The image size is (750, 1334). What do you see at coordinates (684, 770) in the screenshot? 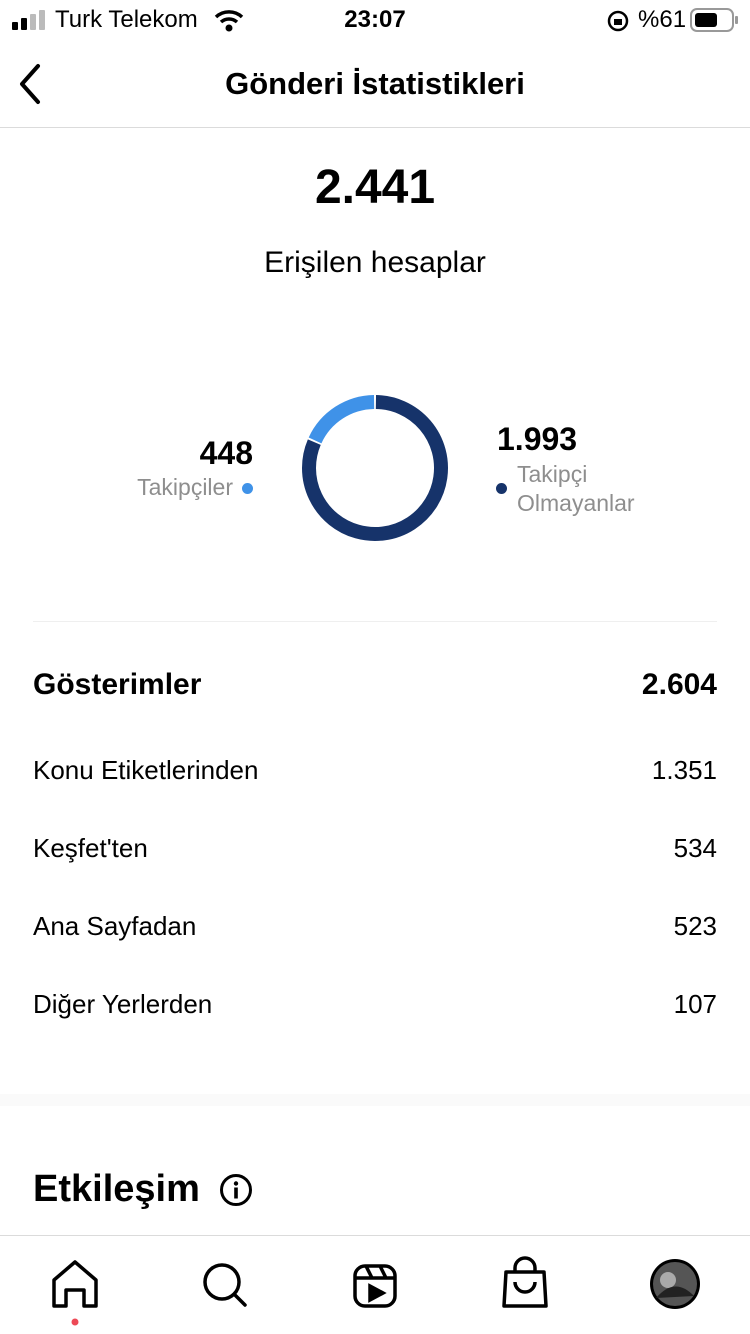
I see `row-value: 1.351` at bounding box center [684, 770].